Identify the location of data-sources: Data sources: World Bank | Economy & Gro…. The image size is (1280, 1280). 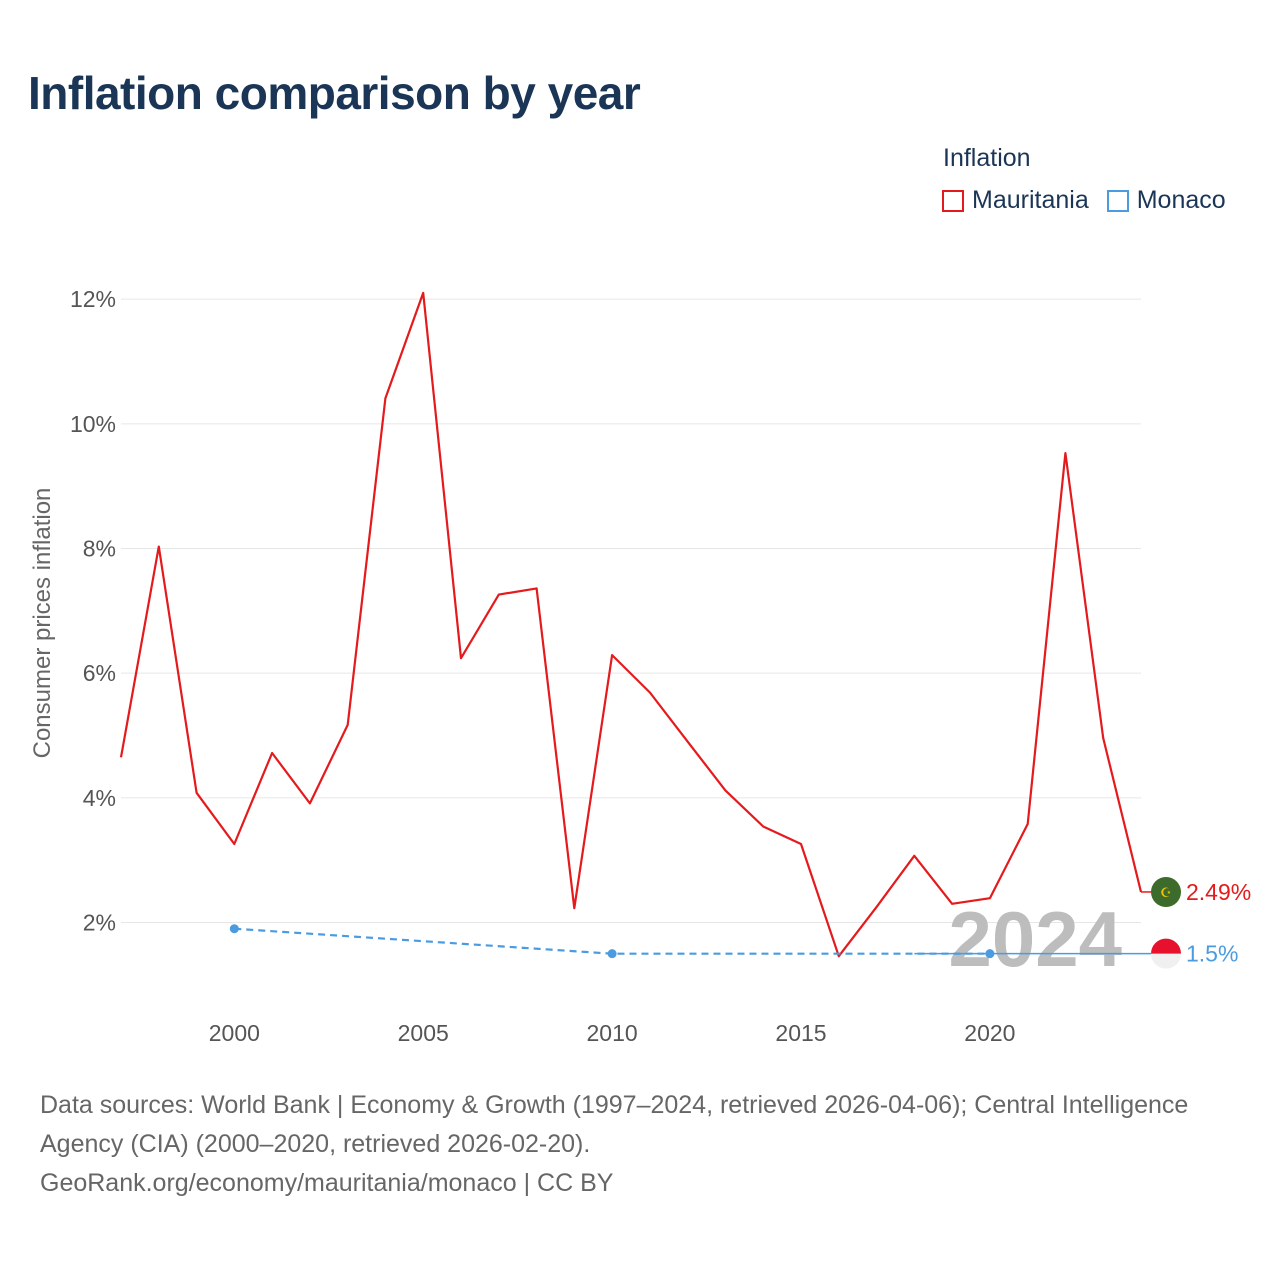
(614, 1124).